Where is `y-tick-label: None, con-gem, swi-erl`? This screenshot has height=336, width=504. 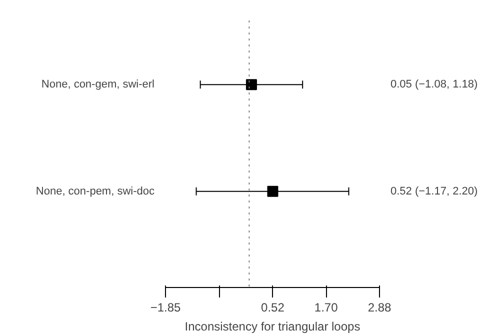 y-tick-label: None, con-gem, swi-erl is located at coordinates (97, 84).